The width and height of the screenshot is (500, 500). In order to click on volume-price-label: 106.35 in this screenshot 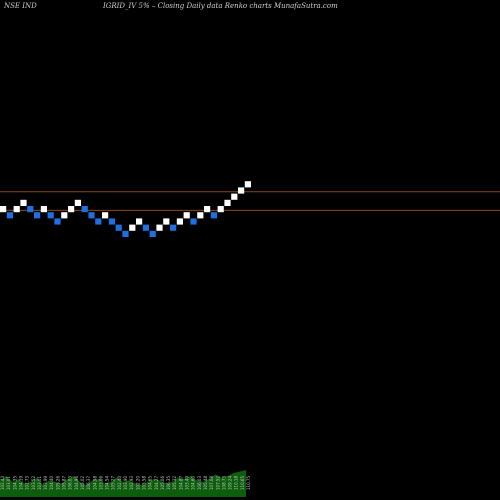, I will do `click(168, 483)`.